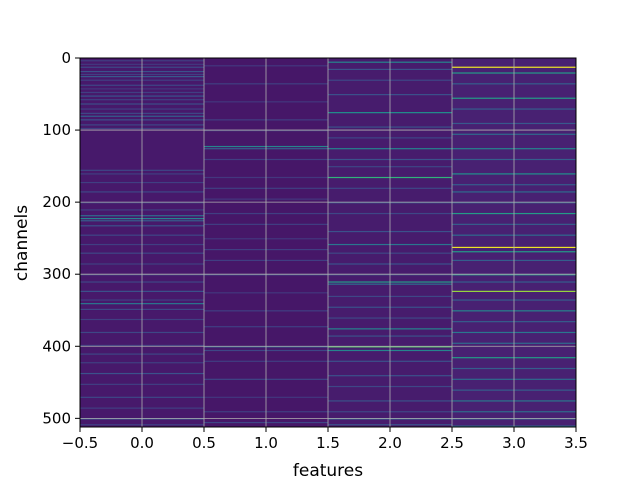 The image size is (640, 484). What do you see at coordinates (576, 443) in the screenshot?
I see `x-tick-label: 3.5` at bounding box center [576, 443].